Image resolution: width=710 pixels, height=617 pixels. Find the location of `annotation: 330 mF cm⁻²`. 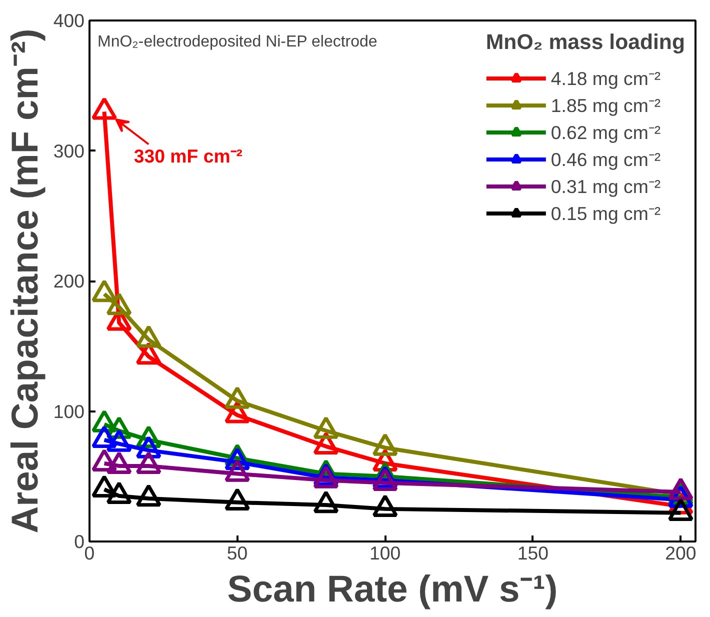

annotation: 330 mF cm⁻² is located at coordinates (188, 155).